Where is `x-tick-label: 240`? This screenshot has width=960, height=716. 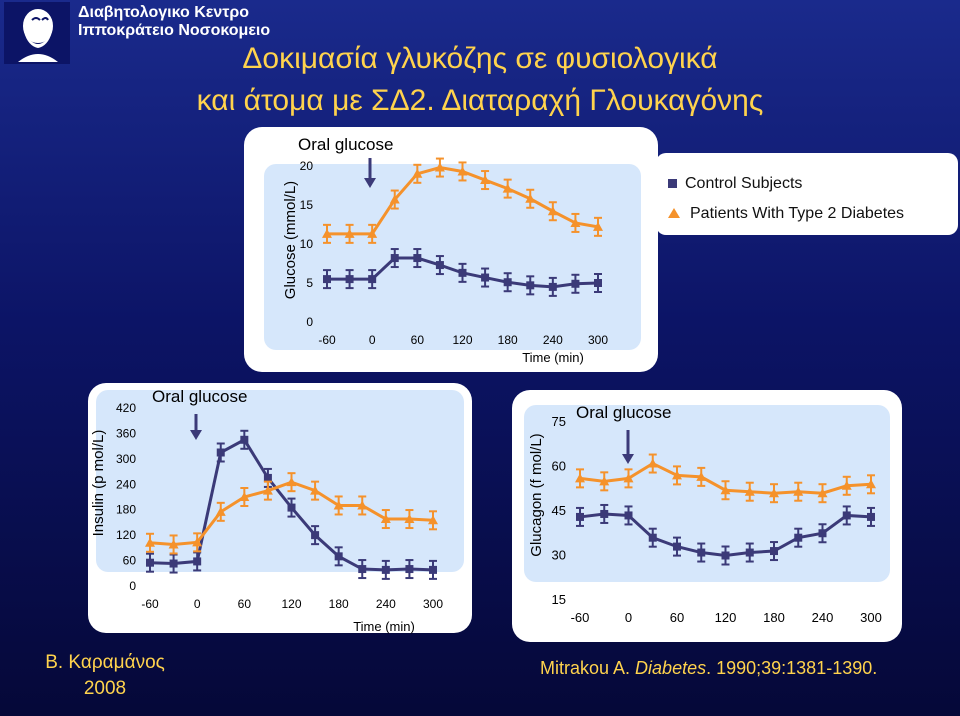 x-tick-label: 240 is located at coordinates (386, 604).